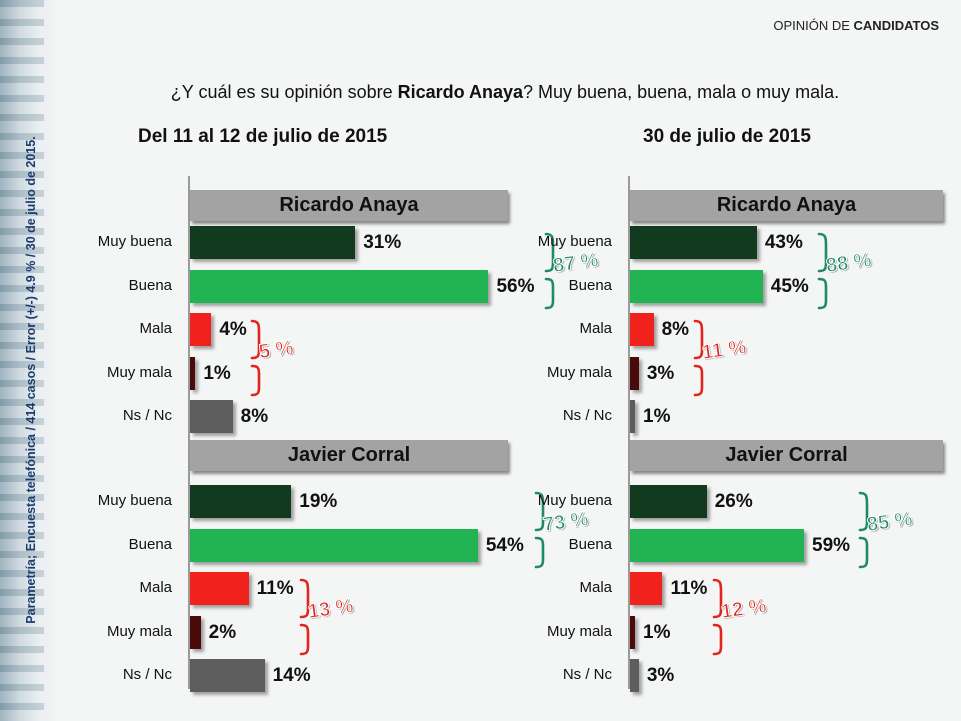 The width and height of the screenshot is (961, 721). I want to click on section-label-bold: CANDIDATOS, so click(896, 25).